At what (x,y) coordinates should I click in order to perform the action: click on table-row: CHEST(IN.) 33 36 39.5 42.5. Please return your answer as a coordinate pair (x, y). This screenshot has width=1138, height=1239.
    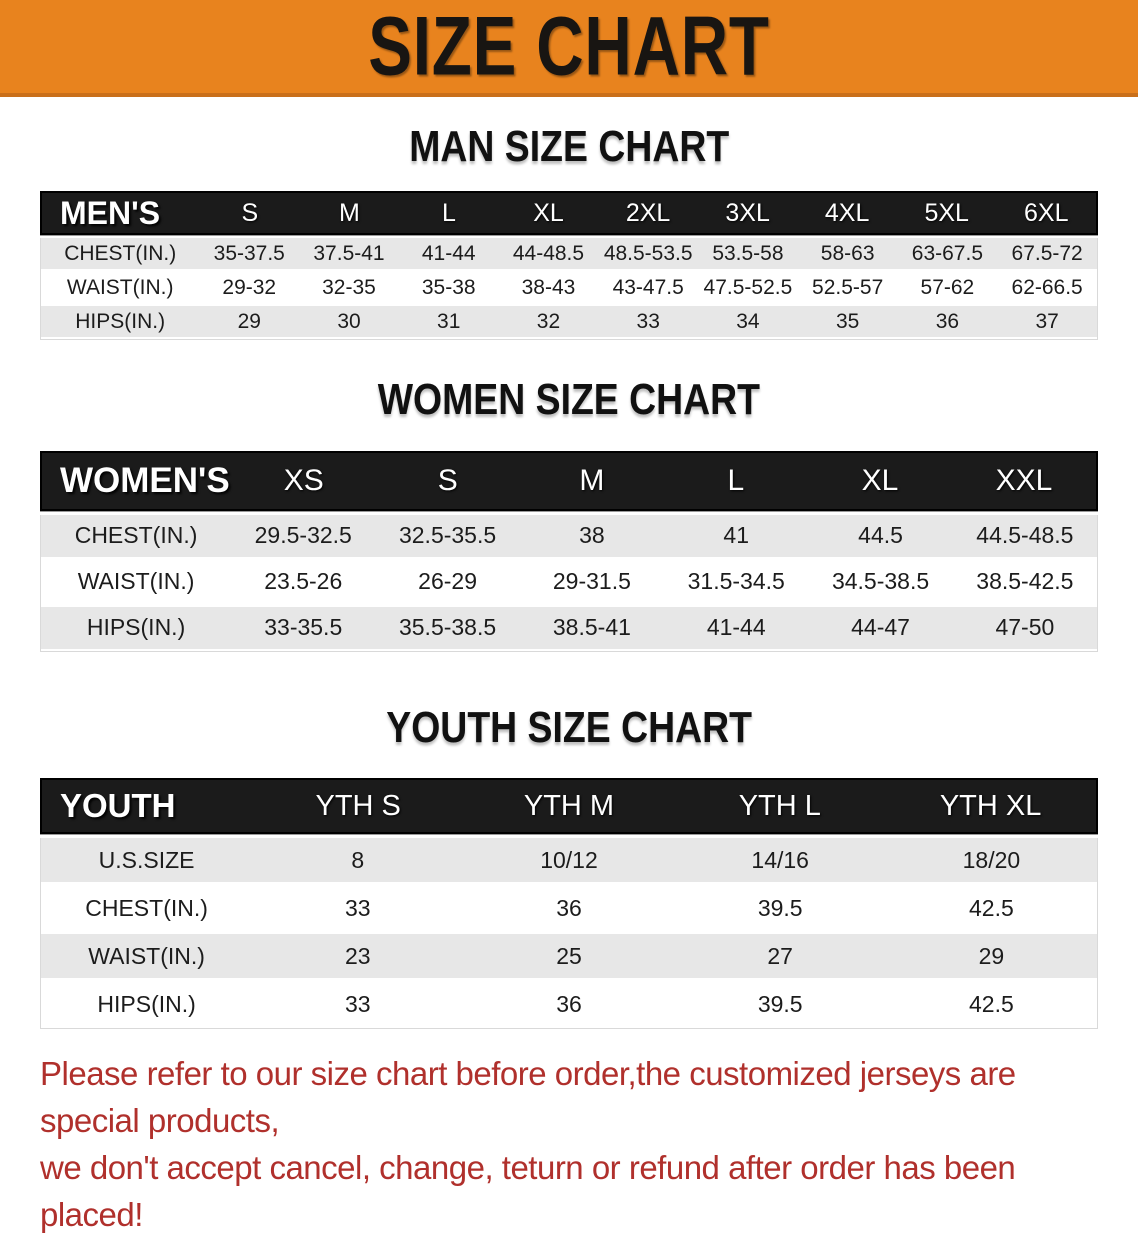
    Looking at the image, I should click on (569, 908).